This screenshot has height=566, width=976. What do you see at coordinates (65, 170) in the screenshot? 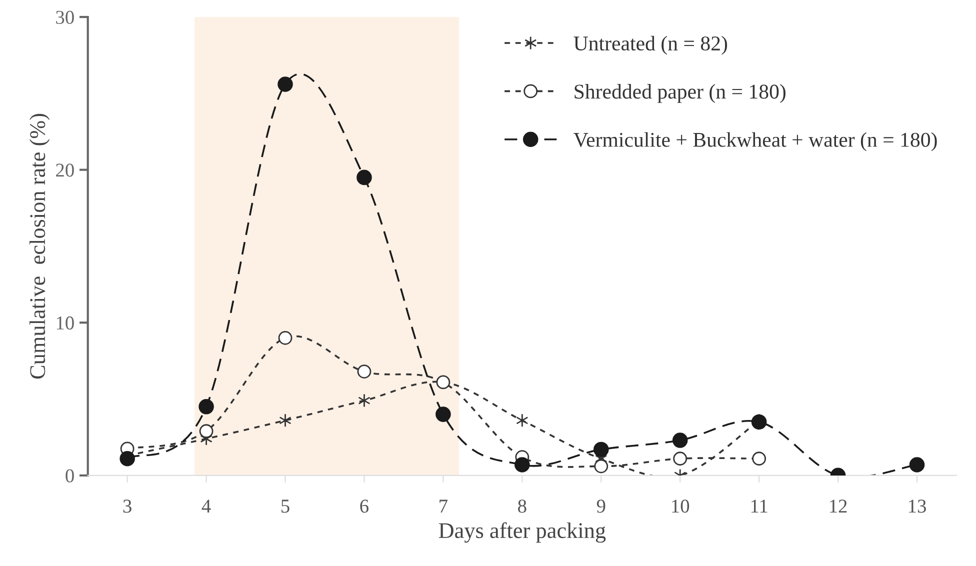
I see `y-tick-label: 20` at bounding box center [65, 170].